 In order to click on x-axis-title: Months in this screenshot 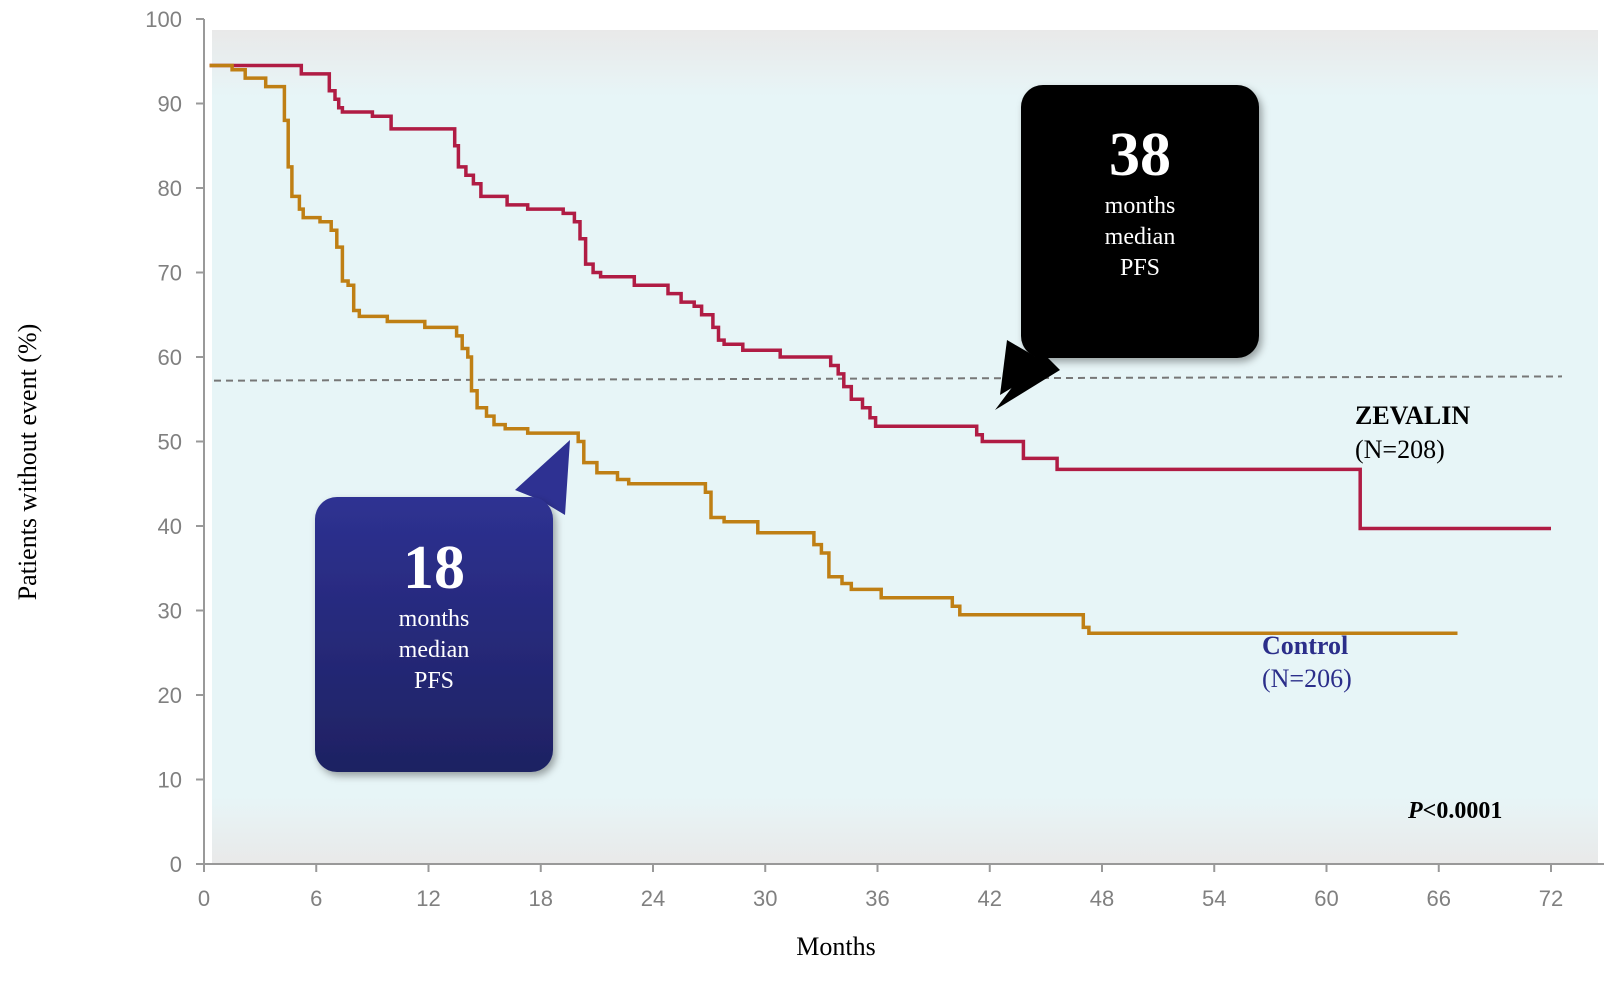, I will do `click(835, 946)`.